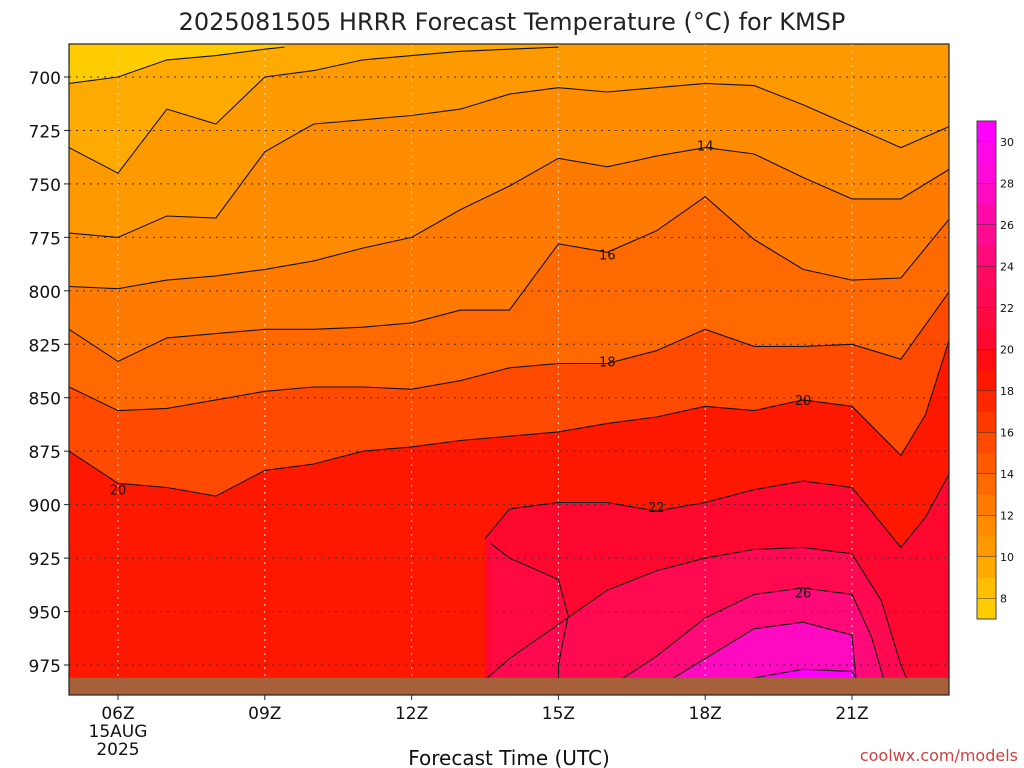 The width and height of the screenshot is (1024, 768). What do you see at coordinates (45, 239) in the screenshot?
I see `y-tick-label: 775` at bounding box center [45, 239].